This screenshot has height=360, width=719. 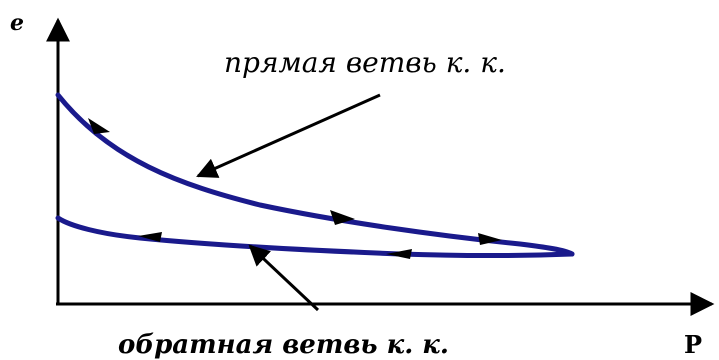 I want to click on x-axis-label: P, so click(x=693, y=344).